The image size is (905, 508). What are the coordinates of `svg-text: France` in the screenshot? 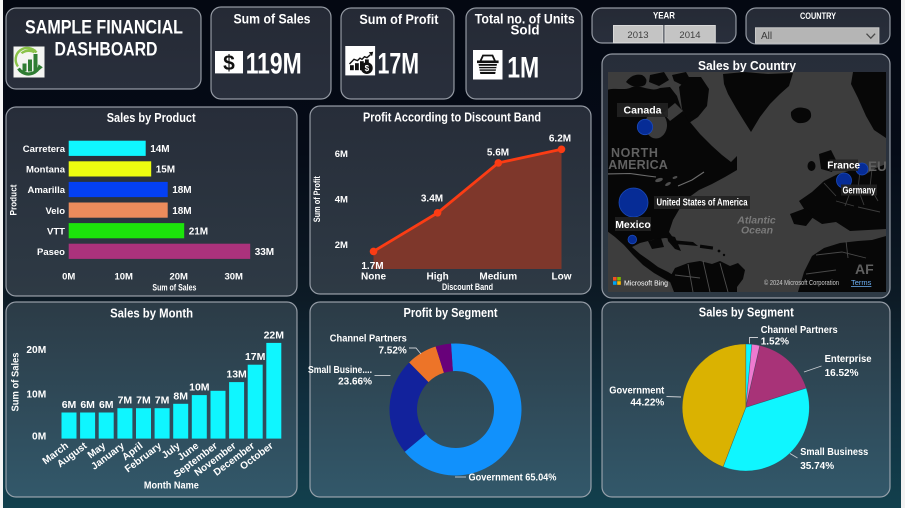 It's located at (843, 166).